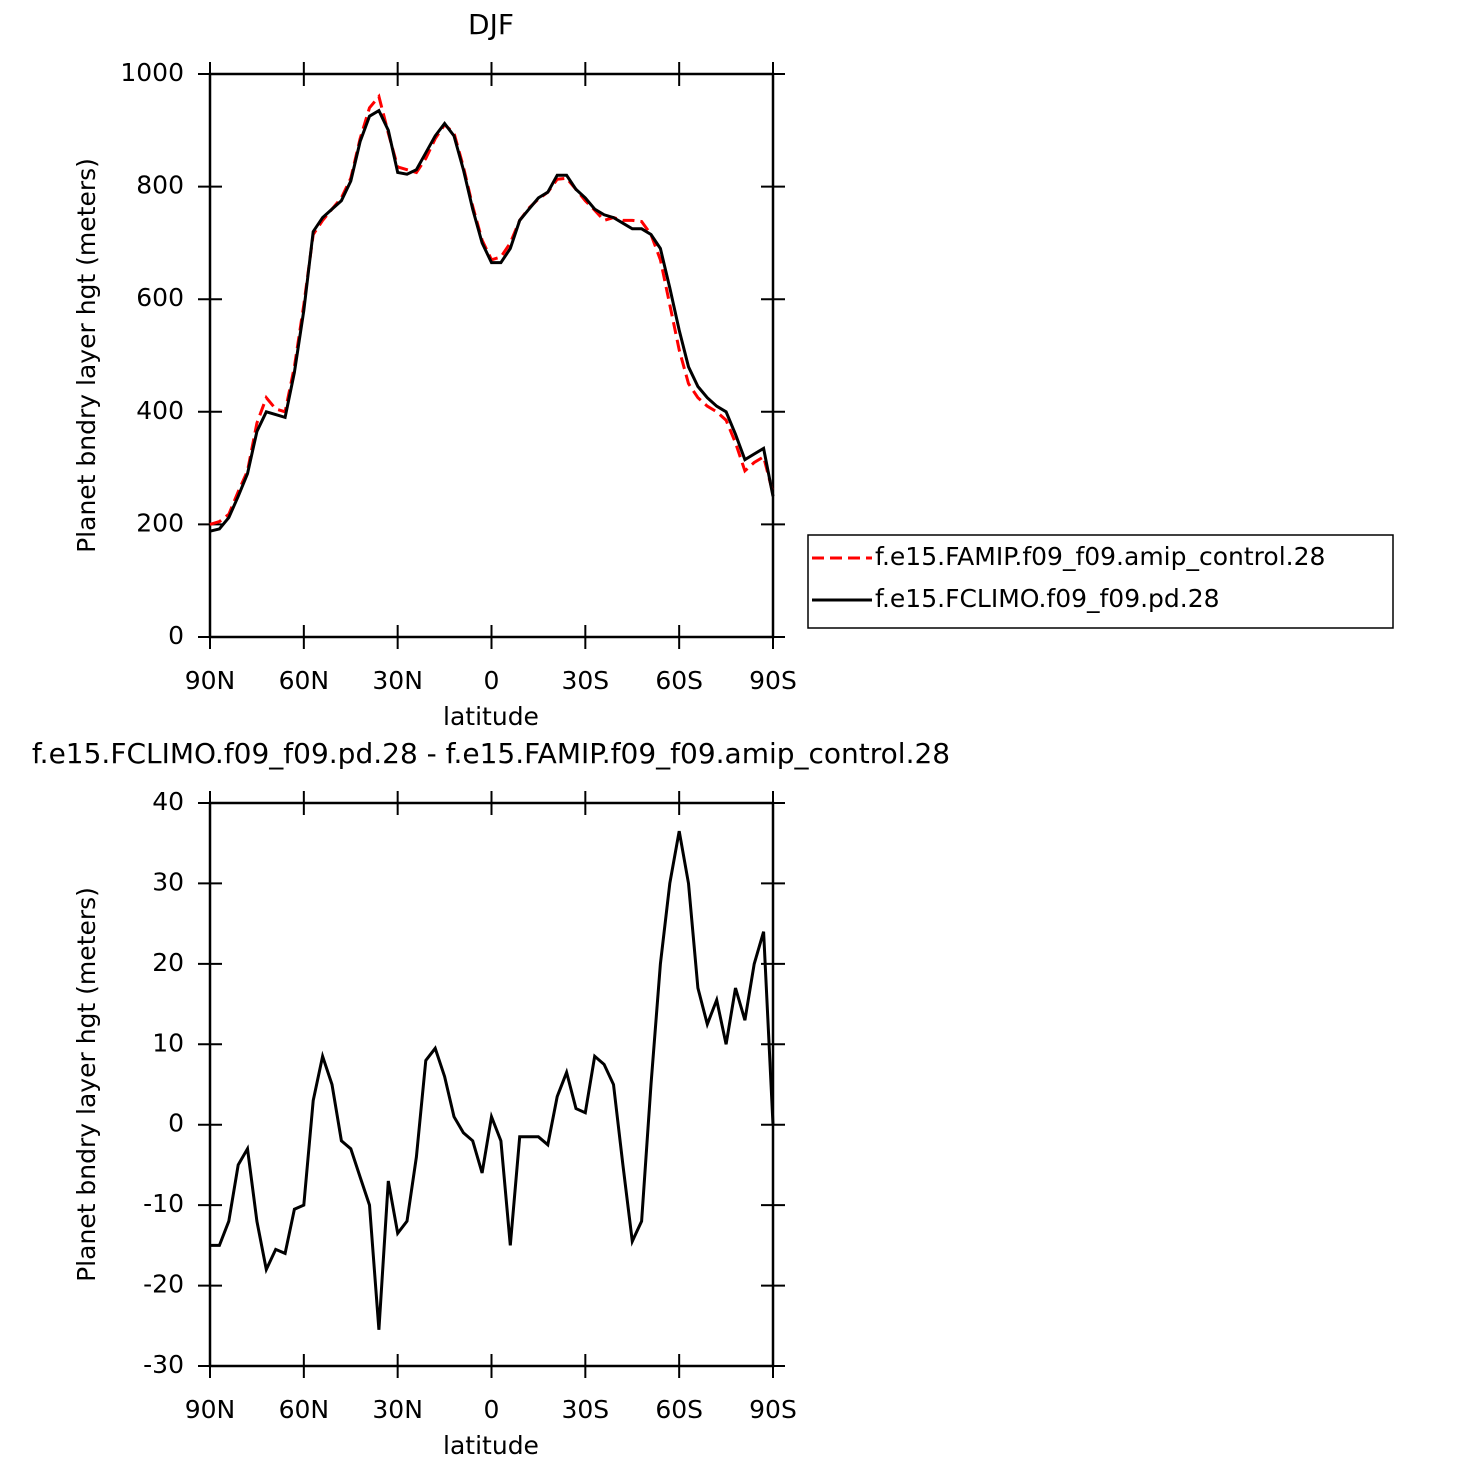 The width and height of the screenshot is (1466, 1469). What do you see at coordinates (168, 1042) in the screenshot?
I see `y-tick-label: 10` at bounding box center [168, 1042].